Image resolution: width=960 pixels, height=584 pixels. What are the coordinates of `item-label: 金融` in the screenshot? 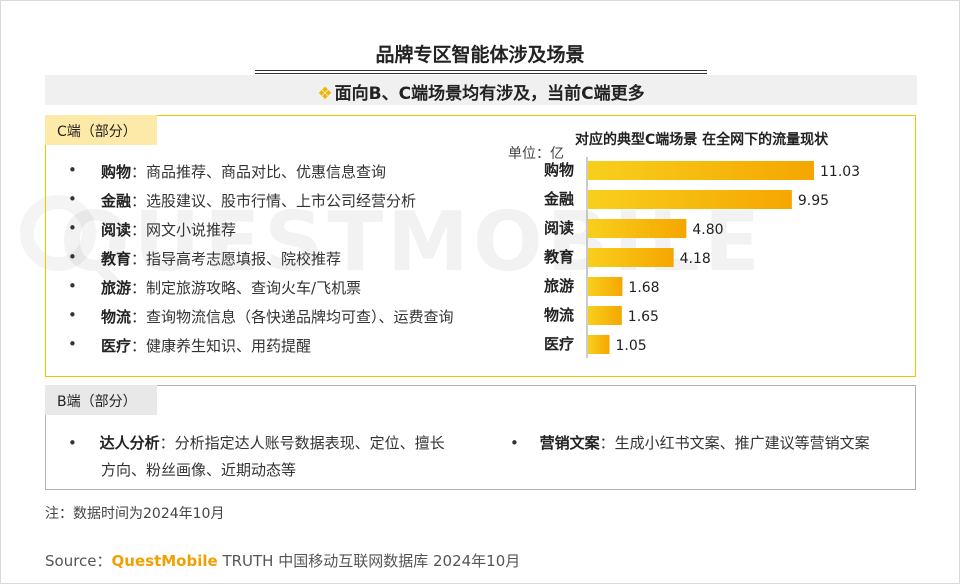 It's located at (116, 201).